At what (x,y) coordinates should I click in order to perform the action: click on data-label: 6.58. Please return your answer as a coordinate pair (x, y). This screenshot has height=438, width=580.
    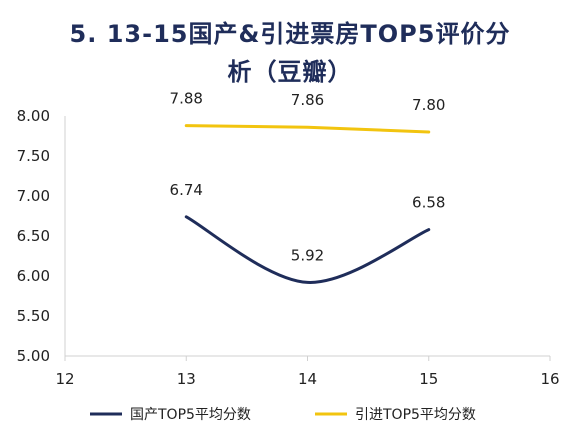
    Looking at the image, I should click on (428, 203).